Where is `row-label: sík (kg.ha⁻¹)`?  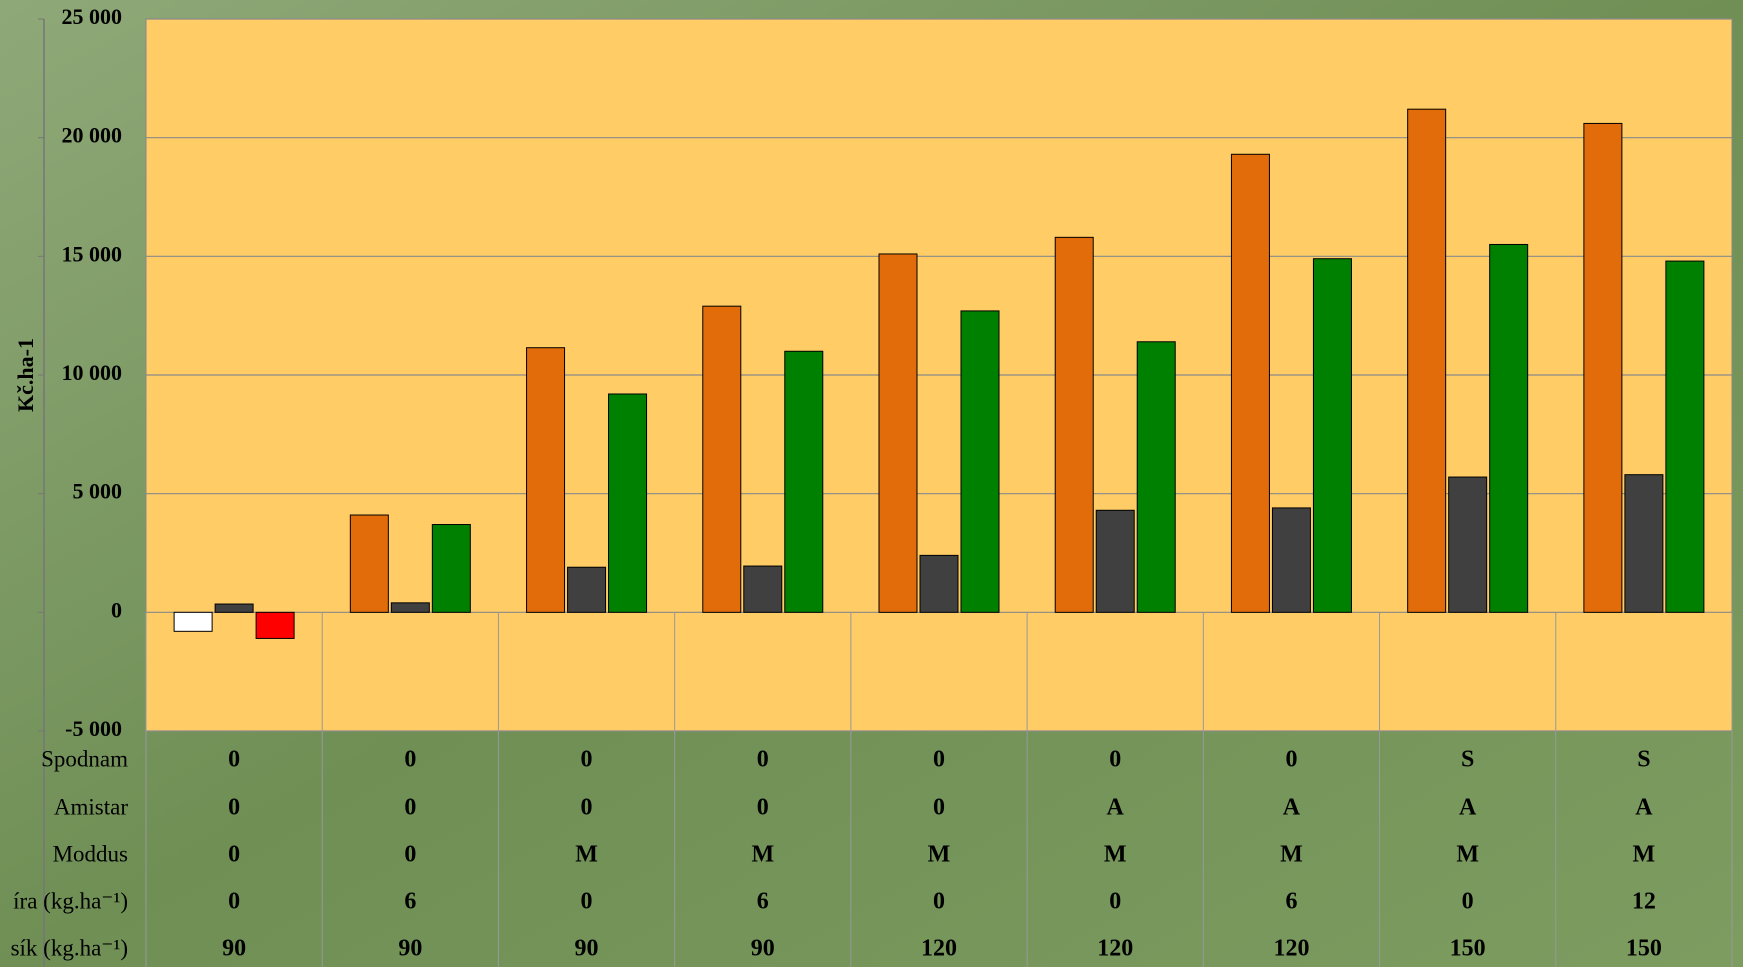
row-label: sík (kg.ha⁻¹) is located at coordinates (69, 947).